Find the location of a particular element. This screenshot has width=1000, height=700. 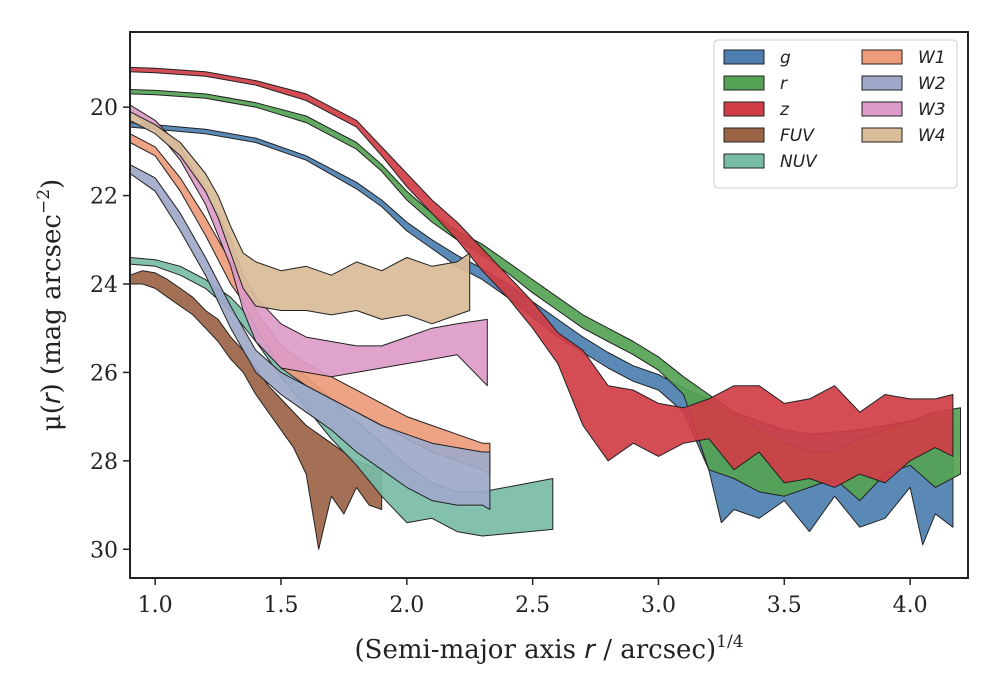

legend-label-fuv: FUV is located at coordinates (797, 136).